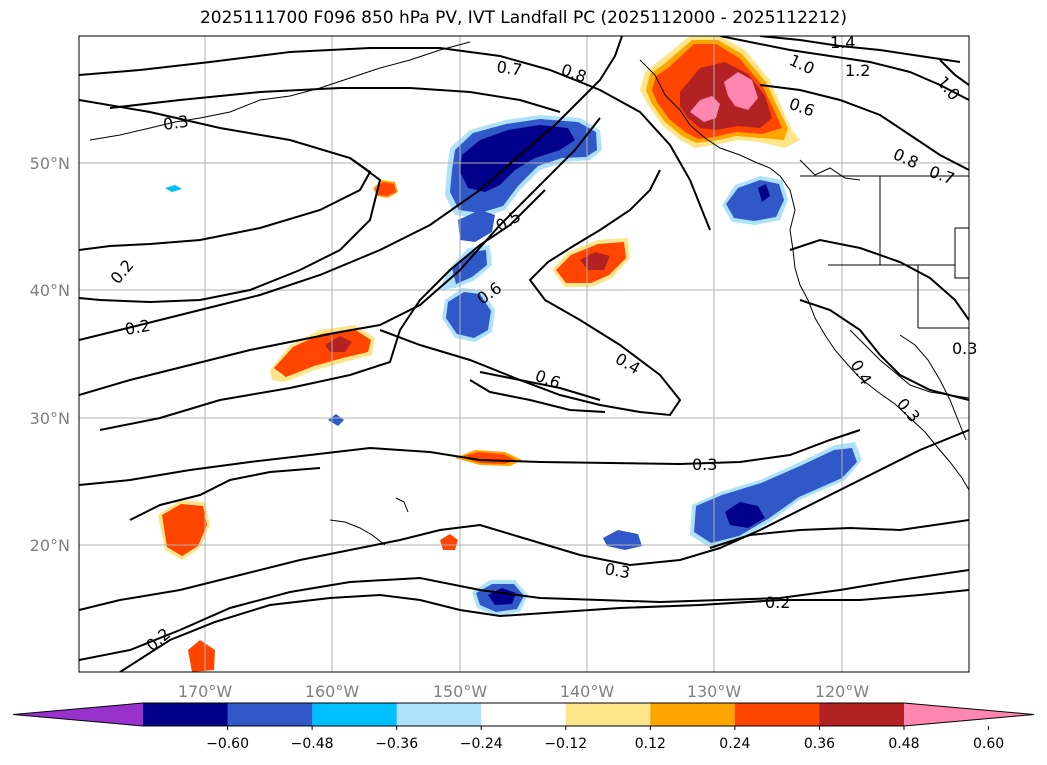 The width and height of the screenshot is (1047, 765). I want to click on contour-06-loop, so click(530, 293).